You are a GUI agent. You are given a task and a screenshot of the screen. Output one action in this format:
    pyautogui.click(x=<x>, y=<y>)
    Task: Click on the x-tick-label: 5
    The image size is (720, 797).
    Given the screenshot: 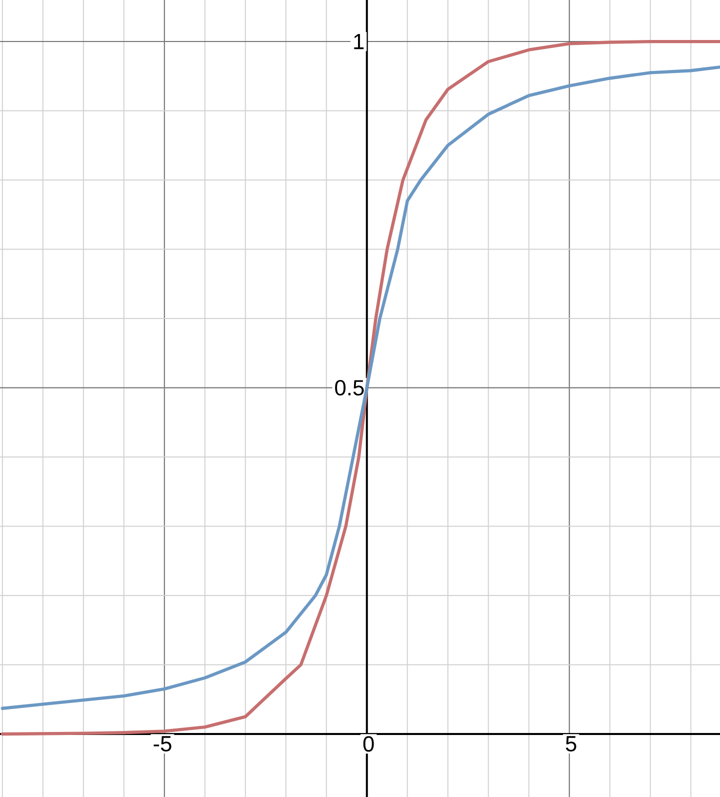 What is the action you would take?
    pyautogui.click(x=571, y=744)
    